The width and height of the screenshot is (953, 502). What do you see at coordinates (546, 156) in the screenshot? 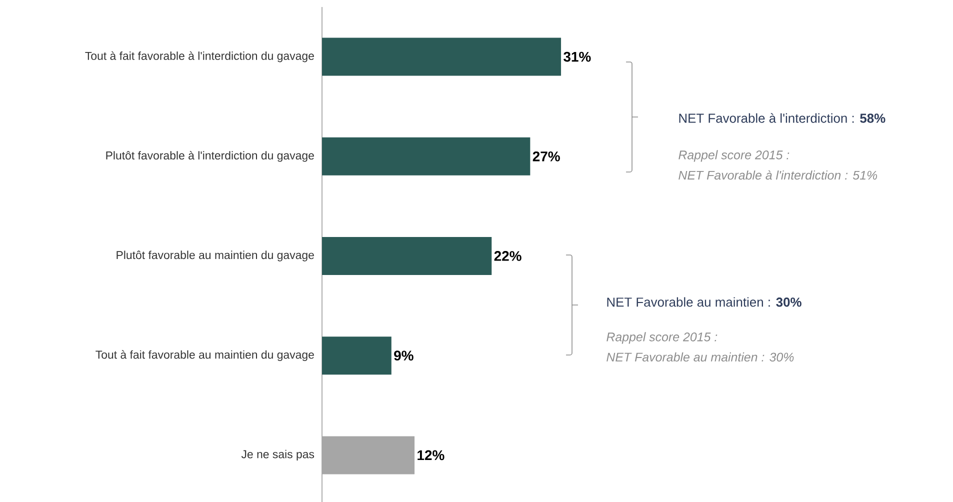
I see `data-label: 27%` at bounding box center [546, 156].